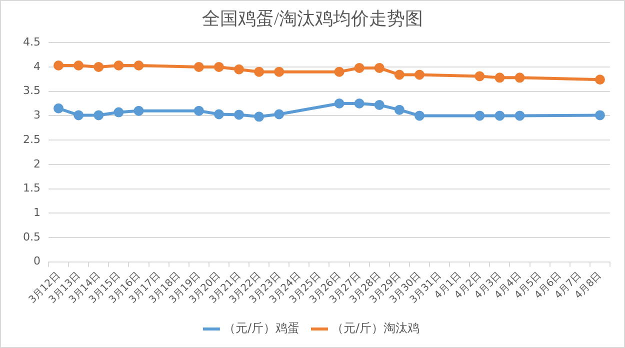 This screenshot has width=625, height=348. Describe the element at coordinates (31, 139) in the screenshot. I see `y-tick-label: 2.5` at that location.